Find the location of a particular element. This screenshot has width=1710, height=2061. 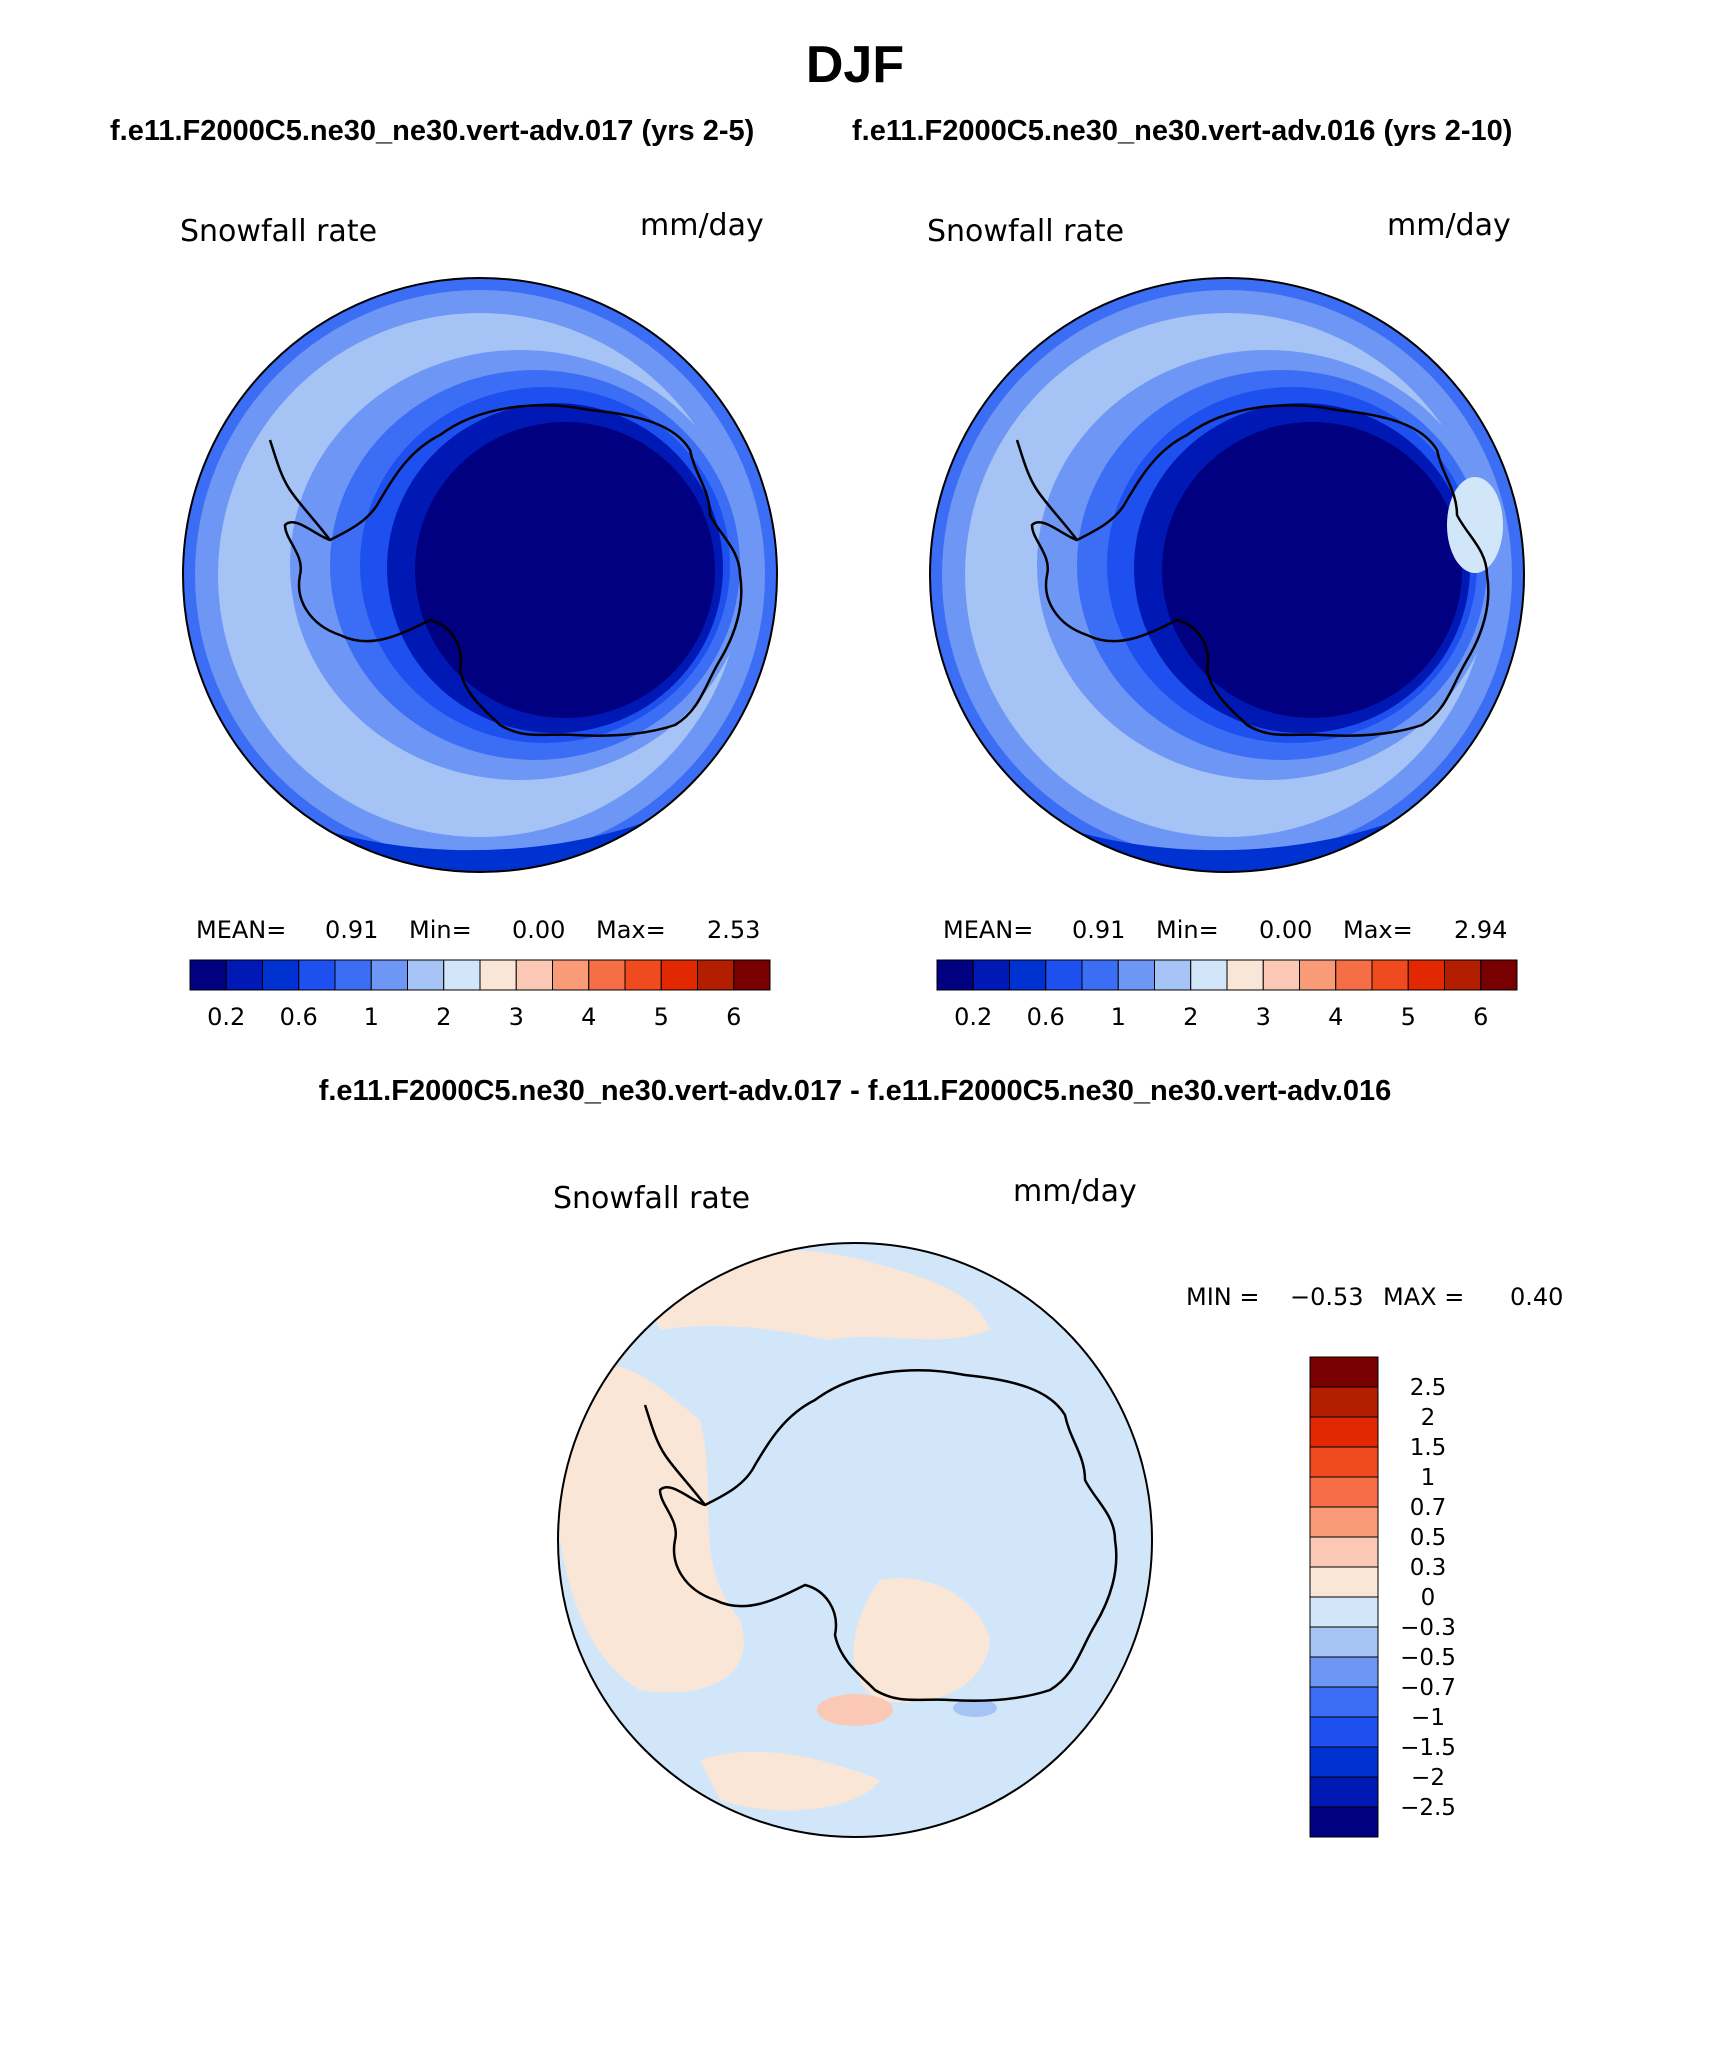

diff-colorbar-tick-label-8: −0.3 is located at coordinates (1428, 1628).